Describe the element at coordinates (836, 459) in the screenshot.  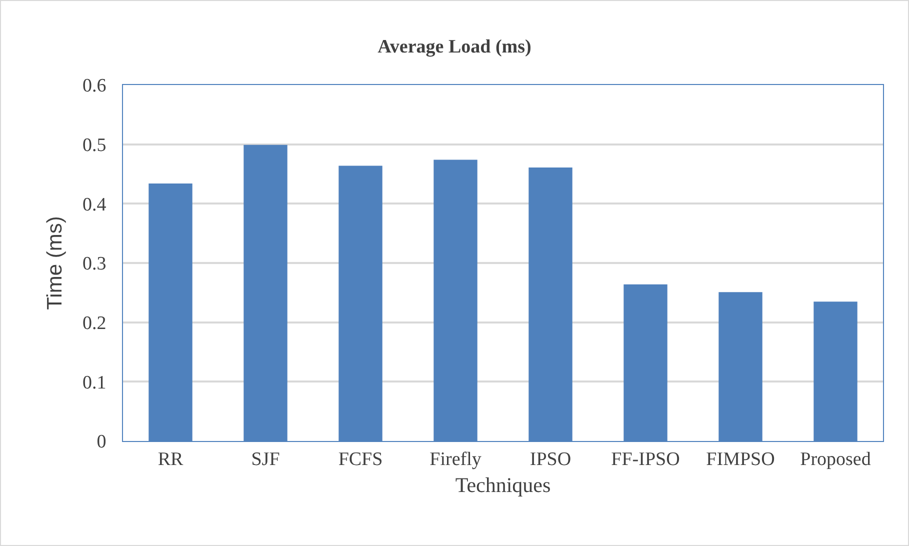
I see `x-tick-label: Proposed` at that location.